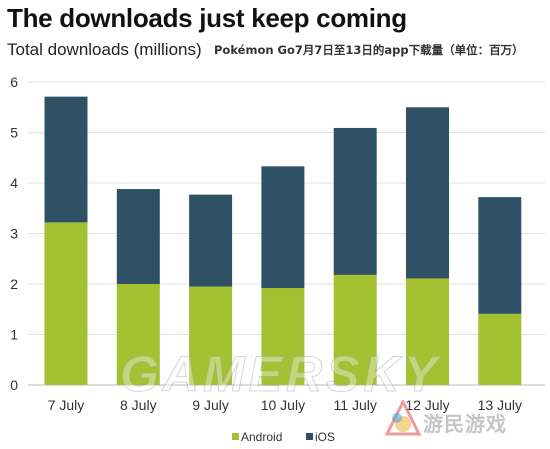 The image size is (550, 449). What do you see at coordinates (369, 50) in the screenshot?
I see `chart-subtitle-chinese: Pokémon Go7月7日至13日的app下载量（单位：百万）` at bounding box center [369, 50].